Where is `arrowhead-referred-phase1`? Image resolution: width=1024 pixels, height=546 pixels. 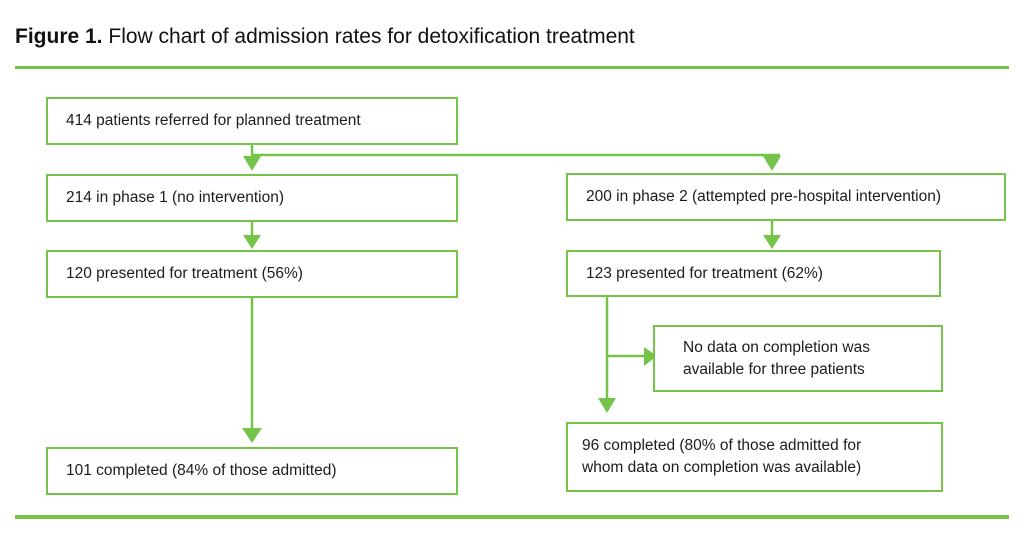
arrowhead-referred-phase1 is located at coordinates (252, 163).